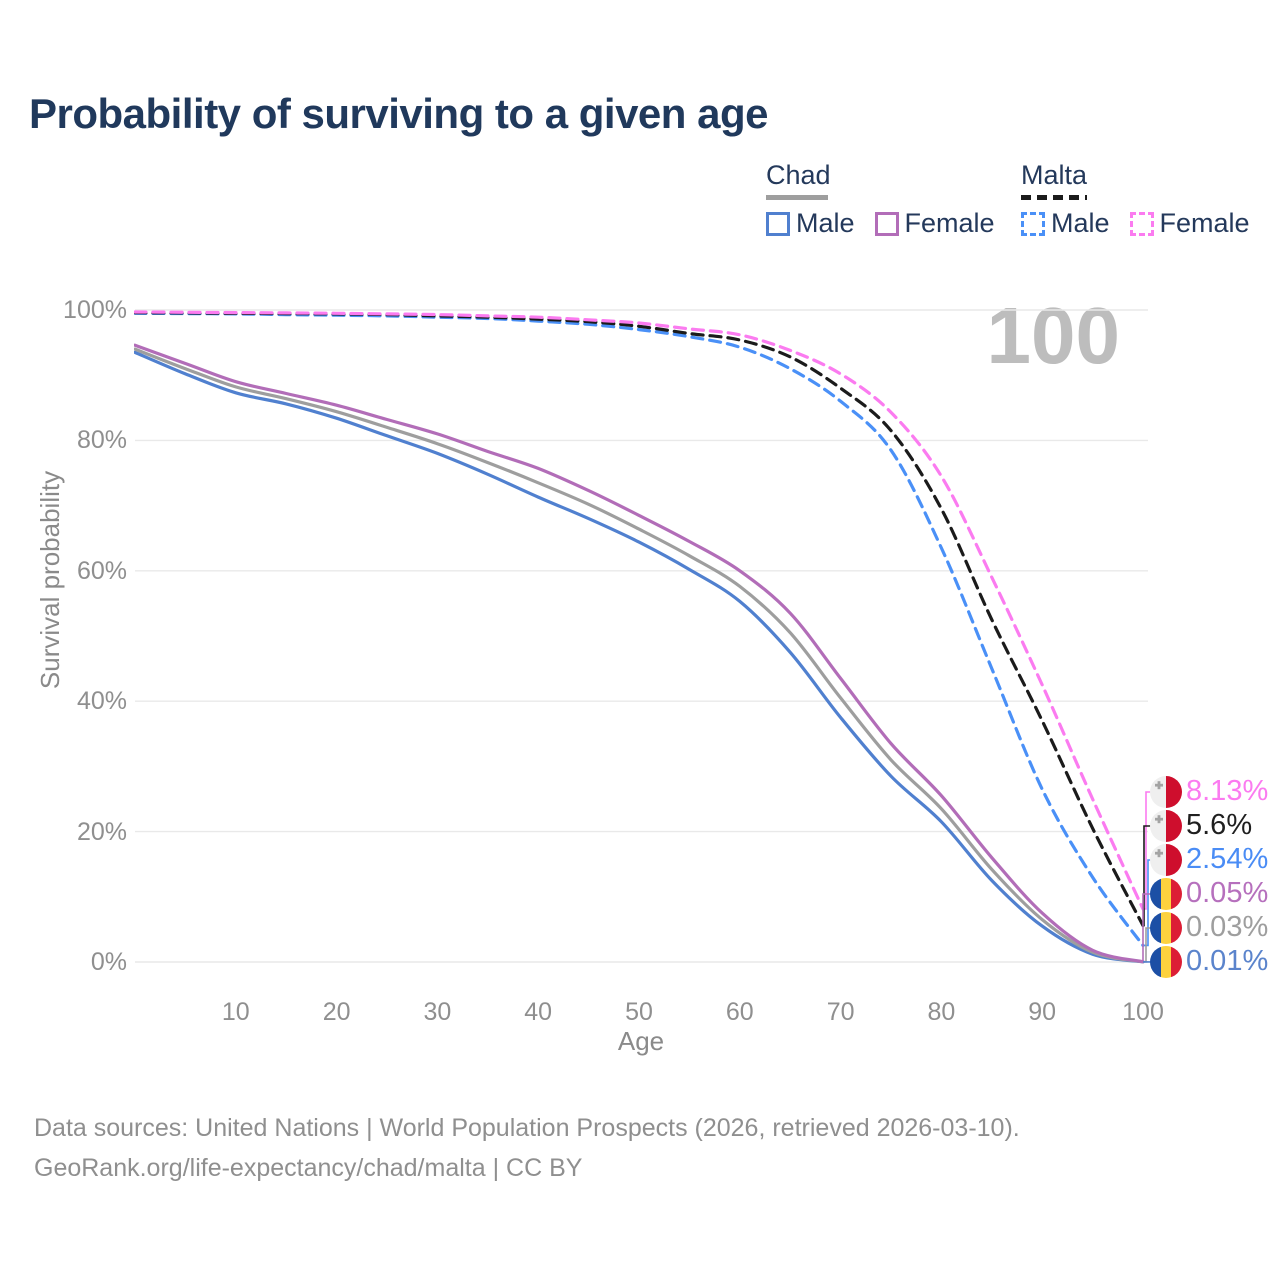 Image resolution: width=1280 pixels, height=1280 pixels. I want to click on end-value-label-chad-female: 0.05%, so click(1227, 893).